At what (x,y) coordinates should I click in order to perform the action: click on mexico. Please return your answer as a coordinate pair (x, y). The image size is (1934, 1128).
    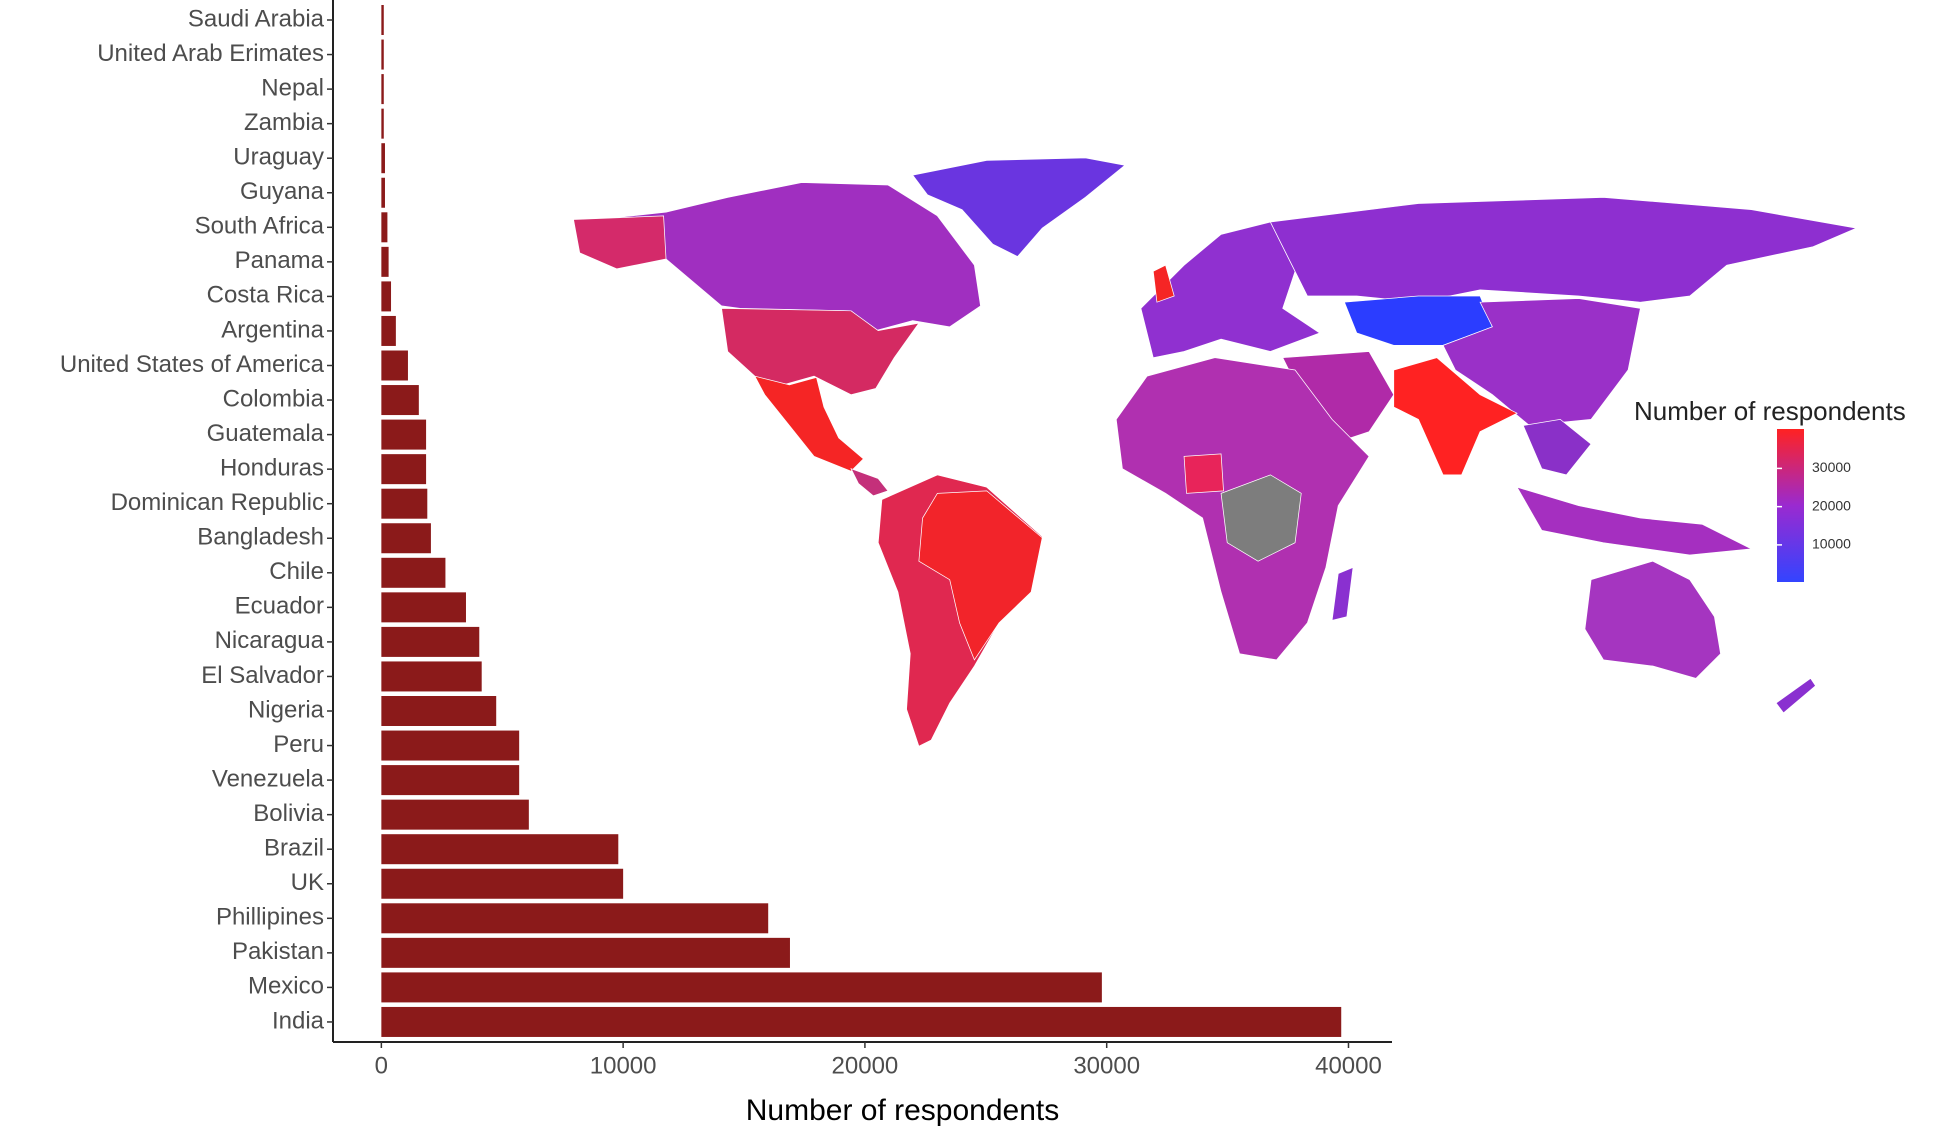
    Looking at the image, I should click on (809, 423).